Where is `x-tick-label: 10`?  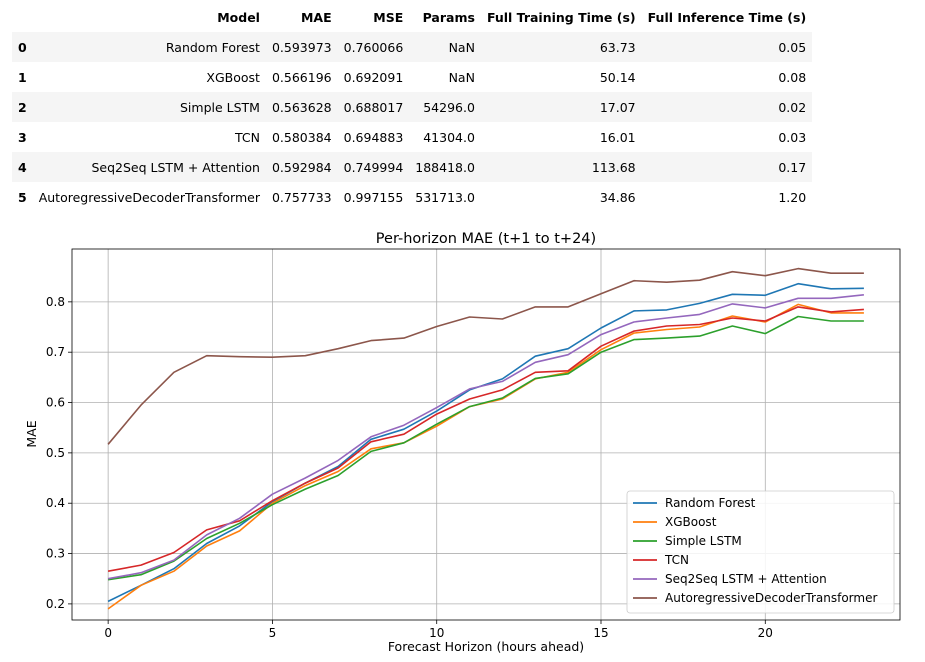
x-tick-label: 10 is located at coordinates (436, 633).